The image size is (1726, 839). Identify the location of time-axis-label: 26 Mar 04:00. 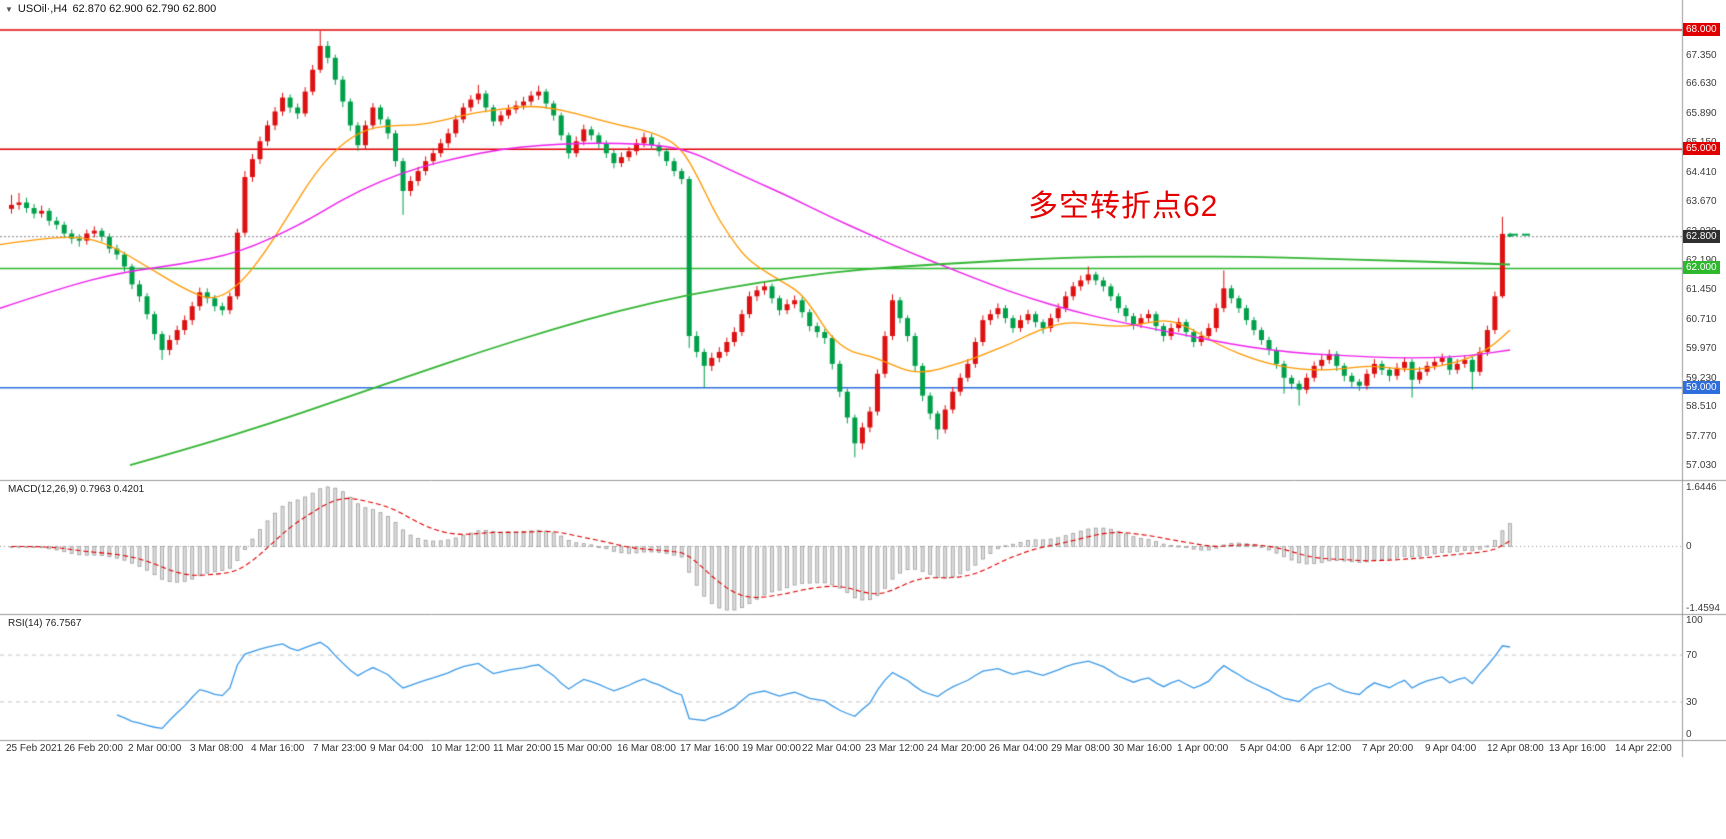
(1018, 748).